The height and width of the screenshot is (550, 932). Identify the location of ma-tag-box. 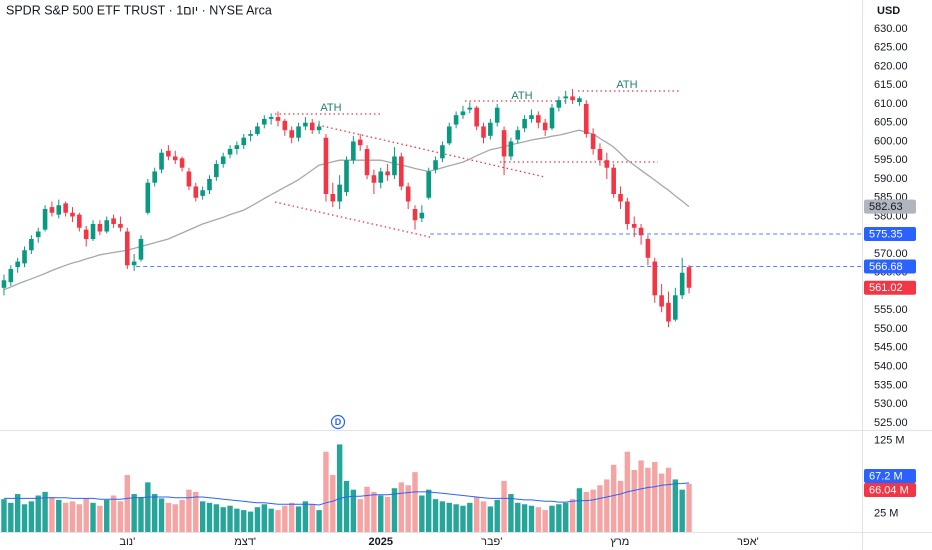
(890, 206).